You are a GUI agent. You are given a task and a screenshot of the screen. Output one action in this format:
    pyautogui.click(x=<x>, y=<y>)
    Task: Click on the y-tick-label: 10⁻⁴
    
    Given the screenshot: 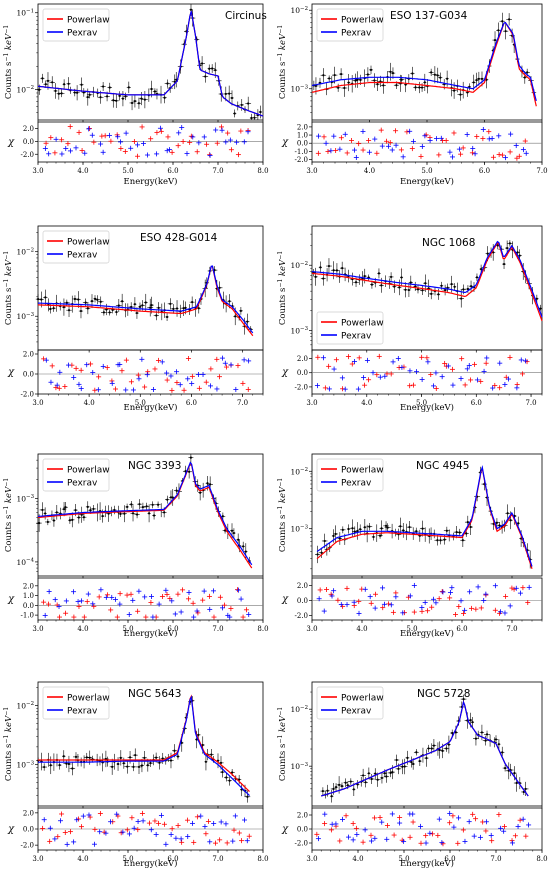 What is the action you would take?
    pyautogui.click(x=26, y=562)
    